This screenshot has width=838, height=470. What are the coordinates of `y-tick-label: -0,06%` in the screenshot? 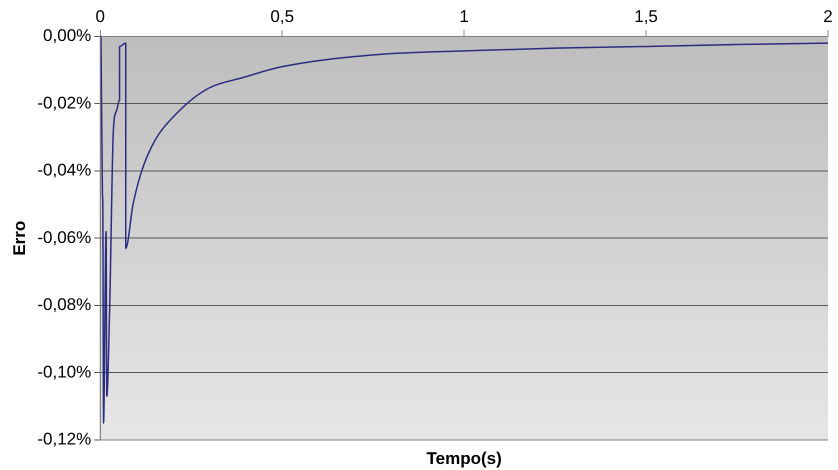 It's located at (64, 237).